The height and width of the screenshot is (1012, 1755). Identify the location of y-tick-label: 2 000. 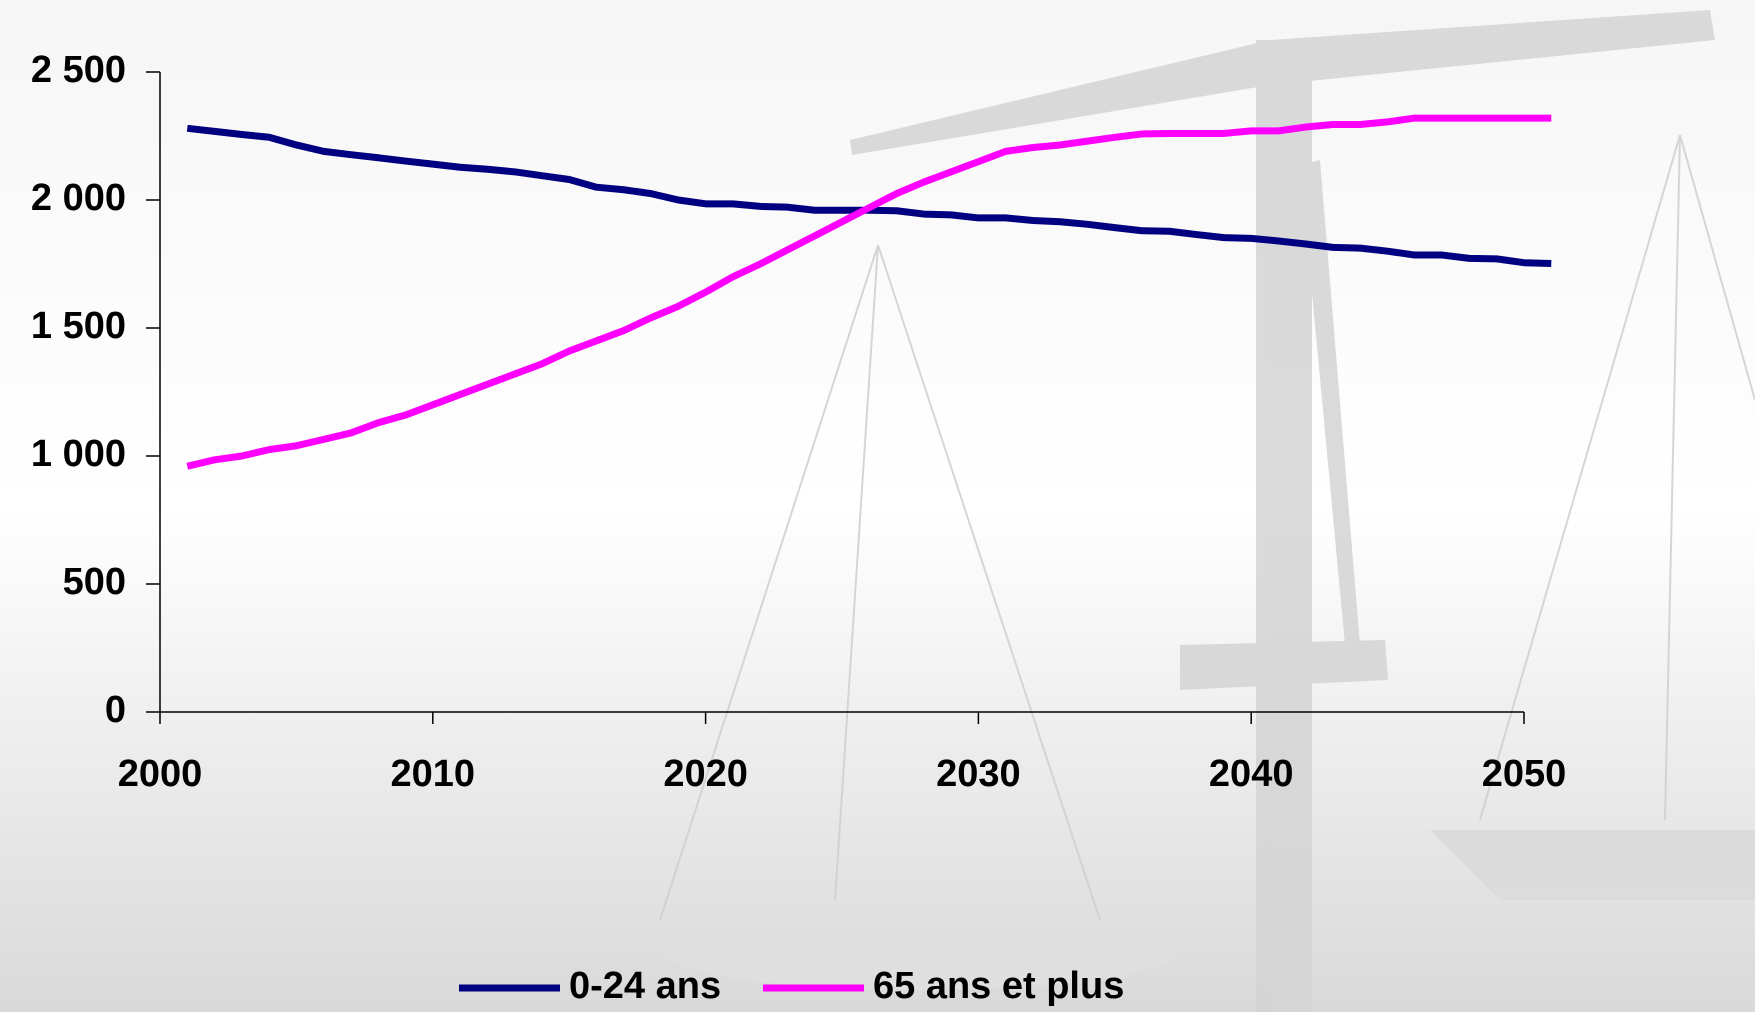
(78, 198).